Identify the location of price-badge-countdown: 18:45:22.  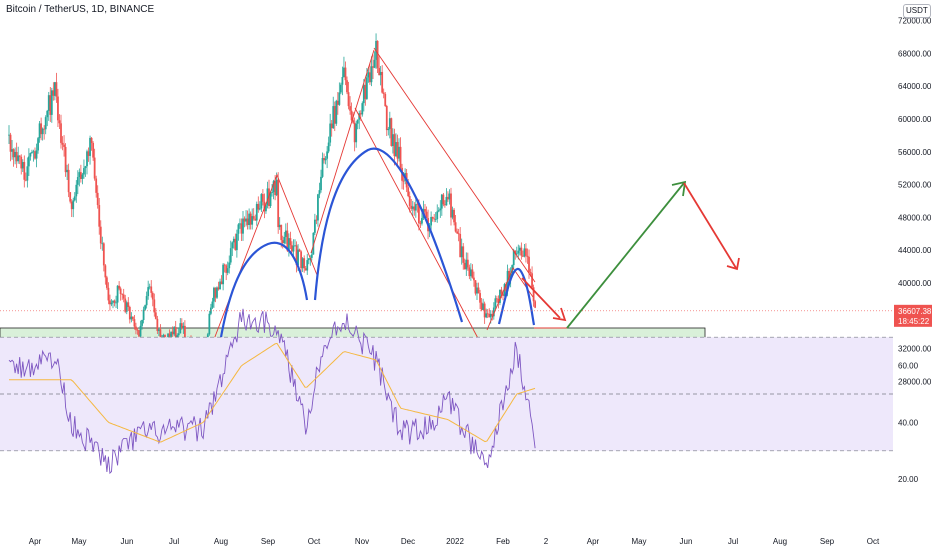
(914, 321).